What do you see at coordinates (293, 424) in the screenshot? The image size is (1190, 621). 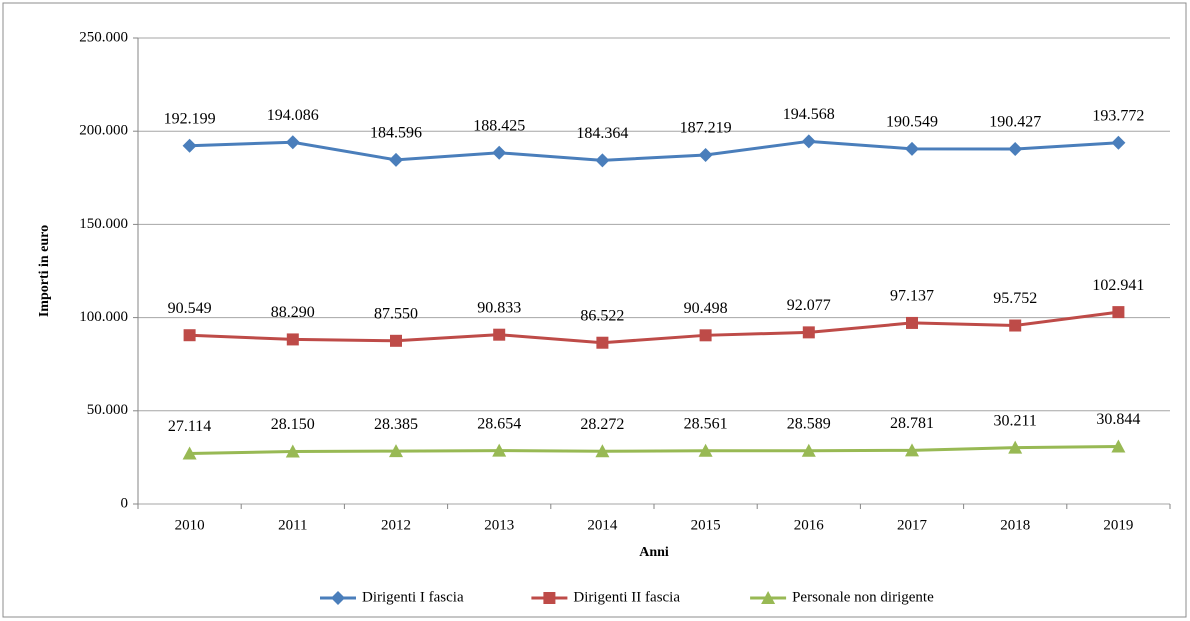 I see `data-label: 28.150` at bounding box center [293, 424].